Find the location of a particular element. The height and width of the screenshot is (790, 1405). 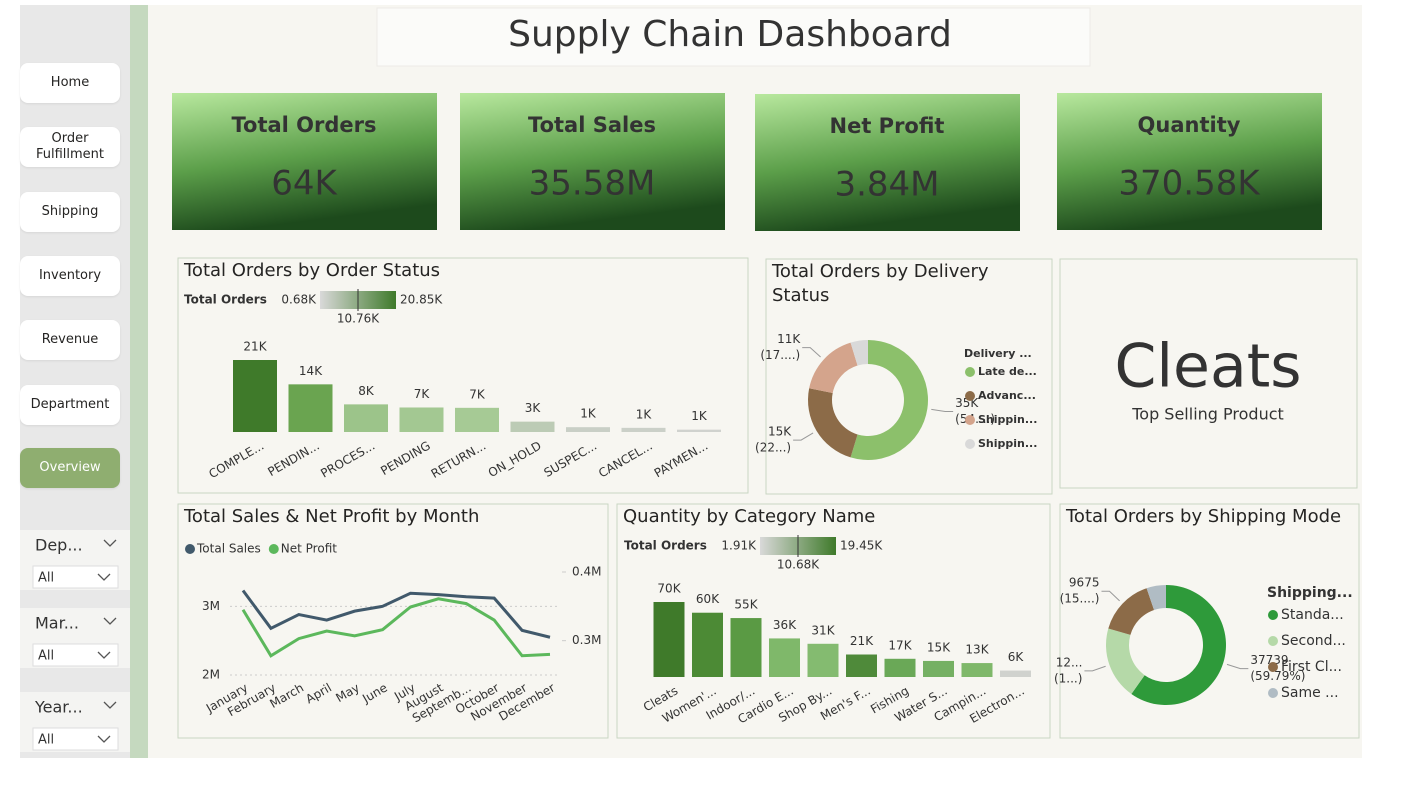

y-tick-label: 2M is located at coordinates (211, 675).